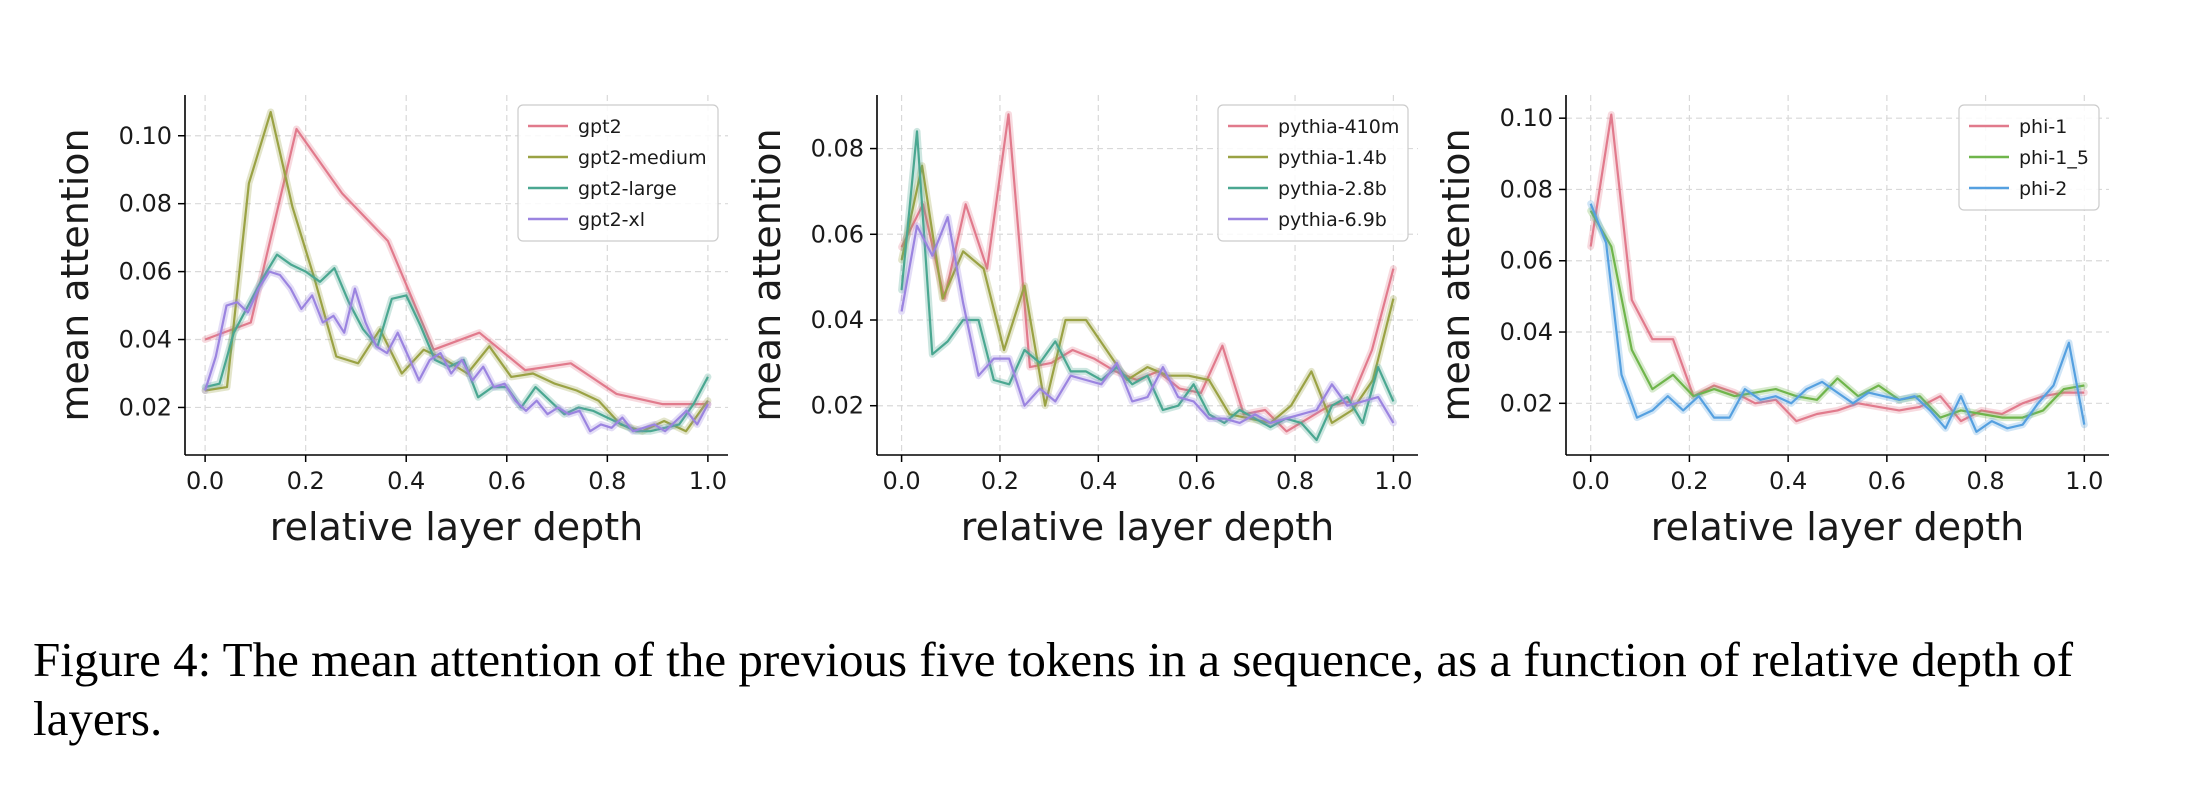 This screenshot has width=2186, height=790. What do you see at coordinates (1332, 158) in the screenshot?
I see `legend-label: pythia-1.4b` at bounding box center [1332, 158].